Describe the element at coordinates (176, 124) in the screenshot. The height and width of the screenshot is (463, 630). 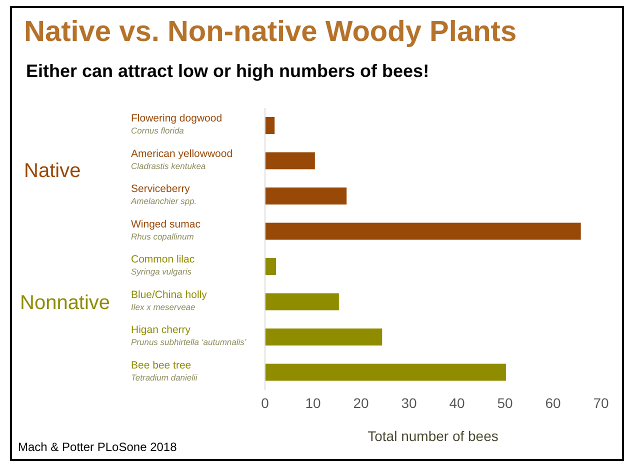
I see `y-tick-label: Flowering dogwood Cornus florida` at that location.